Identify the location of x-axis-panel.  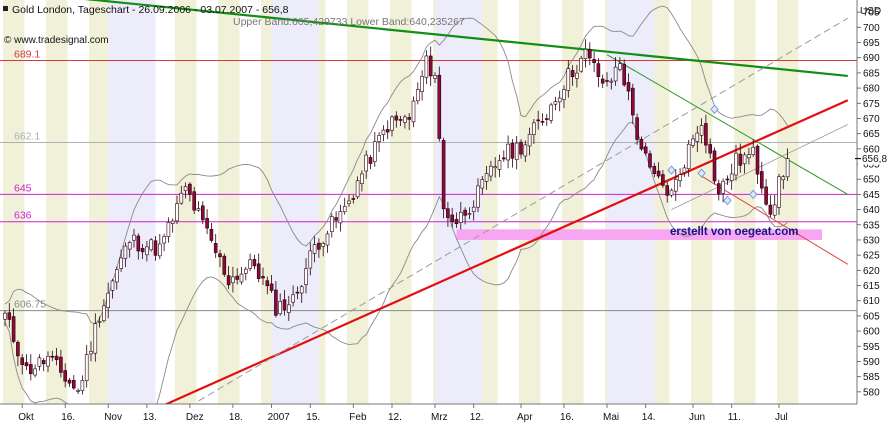
(446, 415).